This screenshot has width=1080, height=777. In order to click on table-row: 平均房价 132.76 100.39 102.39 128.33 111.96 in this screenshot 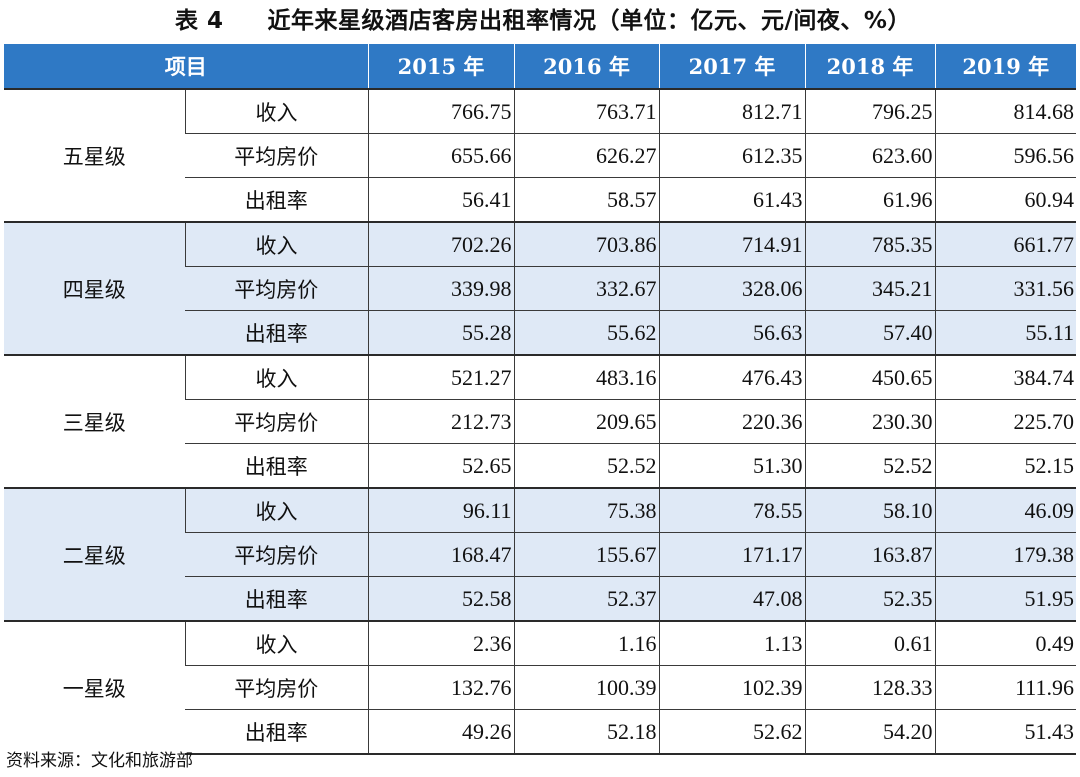, I will do `click(540, 687)`.